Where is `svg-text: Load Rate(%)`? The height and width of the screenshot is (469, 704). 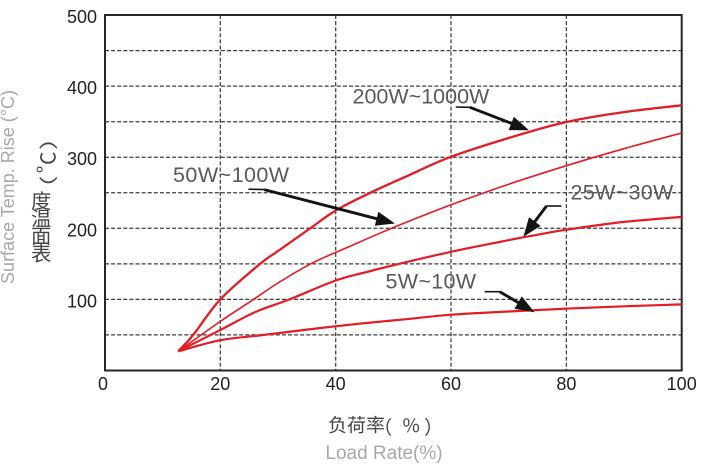 svg-text: Load Rate(%) is located at coordinates (383, 453).